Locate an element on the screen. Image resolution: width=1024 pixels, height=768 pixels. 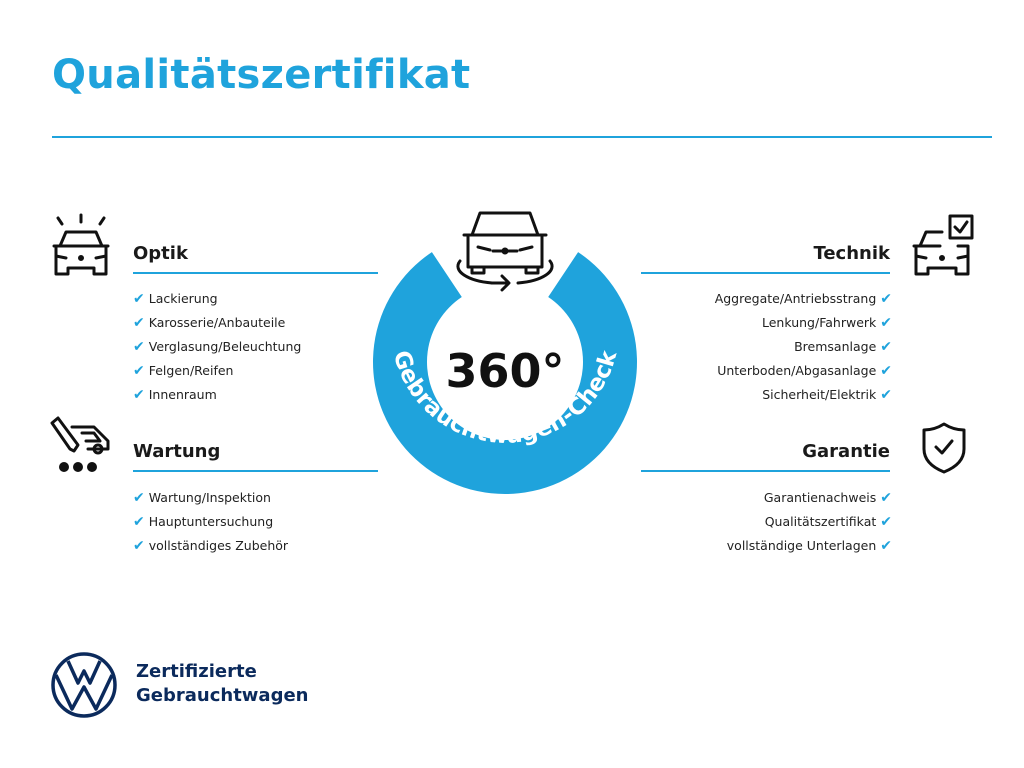
list-item: vollständige Unterlagen ✔ is located at coordinates (809, 546).